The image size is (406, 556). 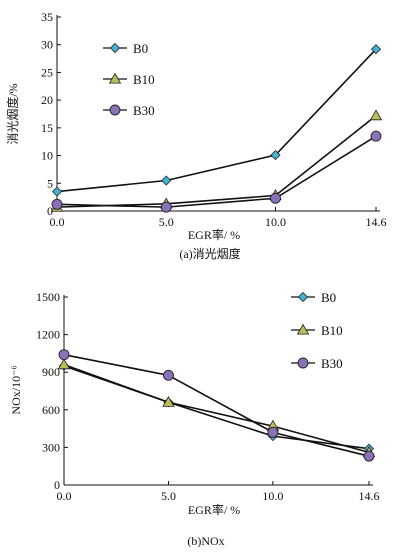 I want to click on y-tick-label: 600, so click(x=51, y=410).